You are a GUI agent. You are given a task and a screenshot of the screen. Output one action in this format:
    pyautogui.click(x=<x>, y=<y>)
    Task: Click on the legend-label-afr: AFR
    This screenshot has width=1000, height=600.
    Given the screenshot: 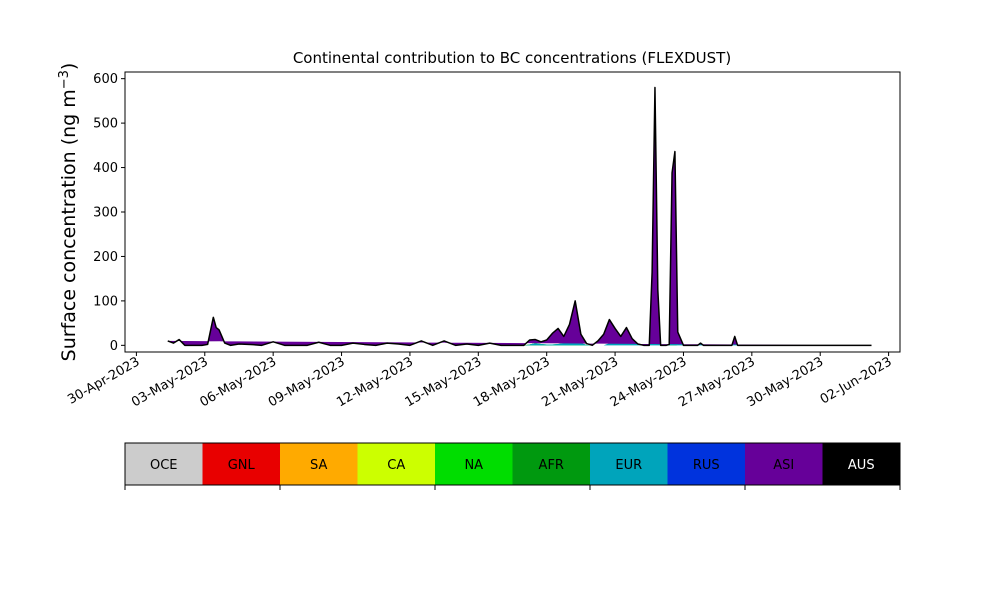 What is the action you would take?
    pyautogui.click(x=551, y=465)
    